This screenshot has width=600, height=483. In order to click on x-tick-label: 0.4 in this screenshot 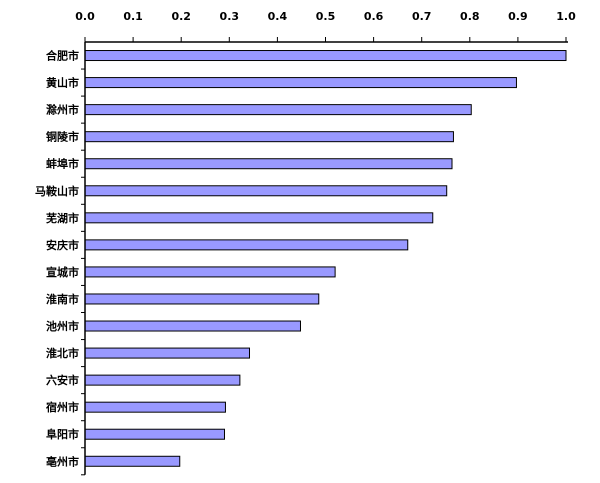, I will do `click(278, 16)`.